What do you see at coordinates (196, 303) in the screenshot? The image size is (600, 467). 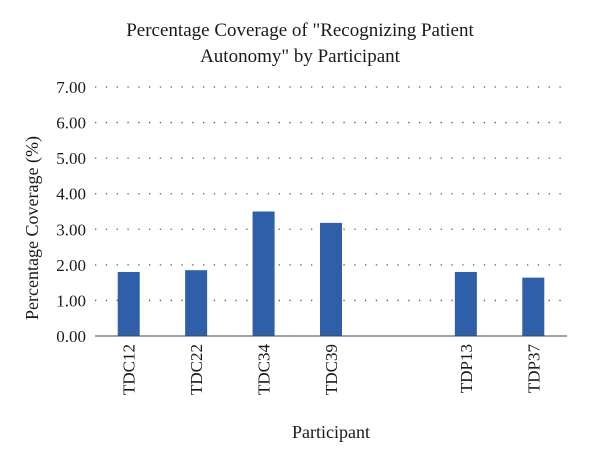 I see `bar-tdc22` at bounding box center [196, 303].